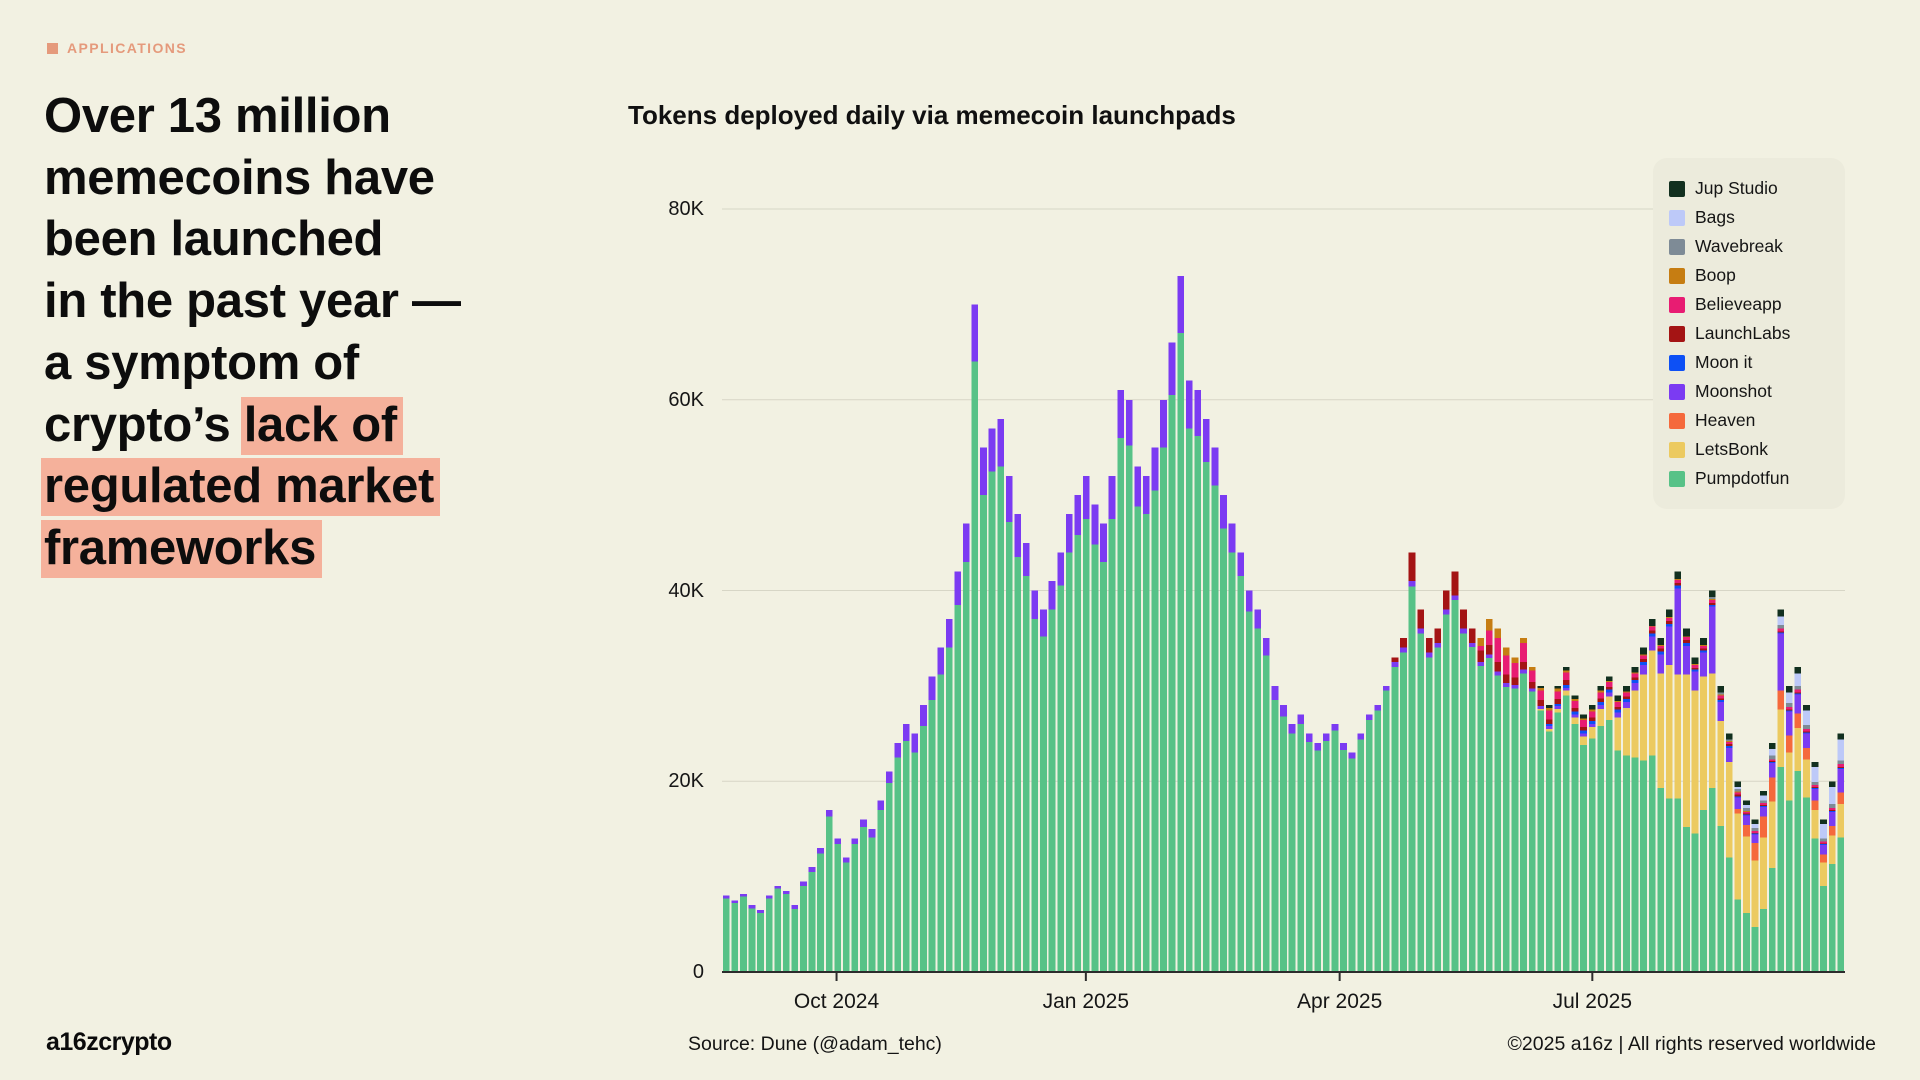  I want to click on legend-label: LetsBonk, so click(1731, 449).